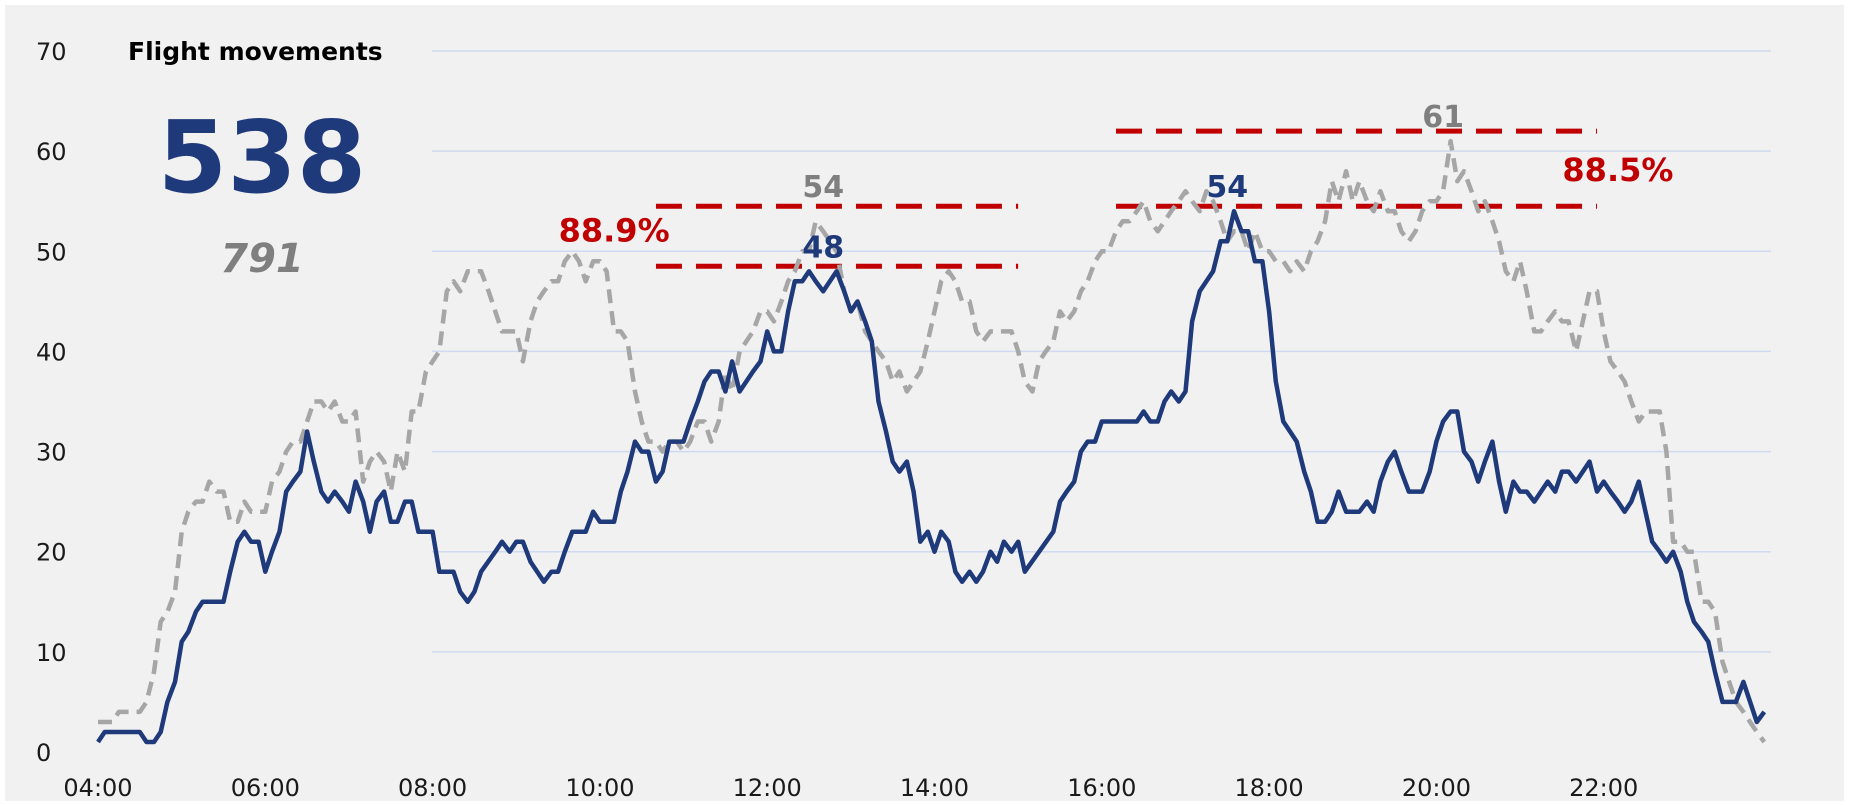 The image size is (1849, 806). What do you see at coordinates (43, 753) in the screenshot?
I see `y-tick-label: 0` at bounding box center [43, 753].